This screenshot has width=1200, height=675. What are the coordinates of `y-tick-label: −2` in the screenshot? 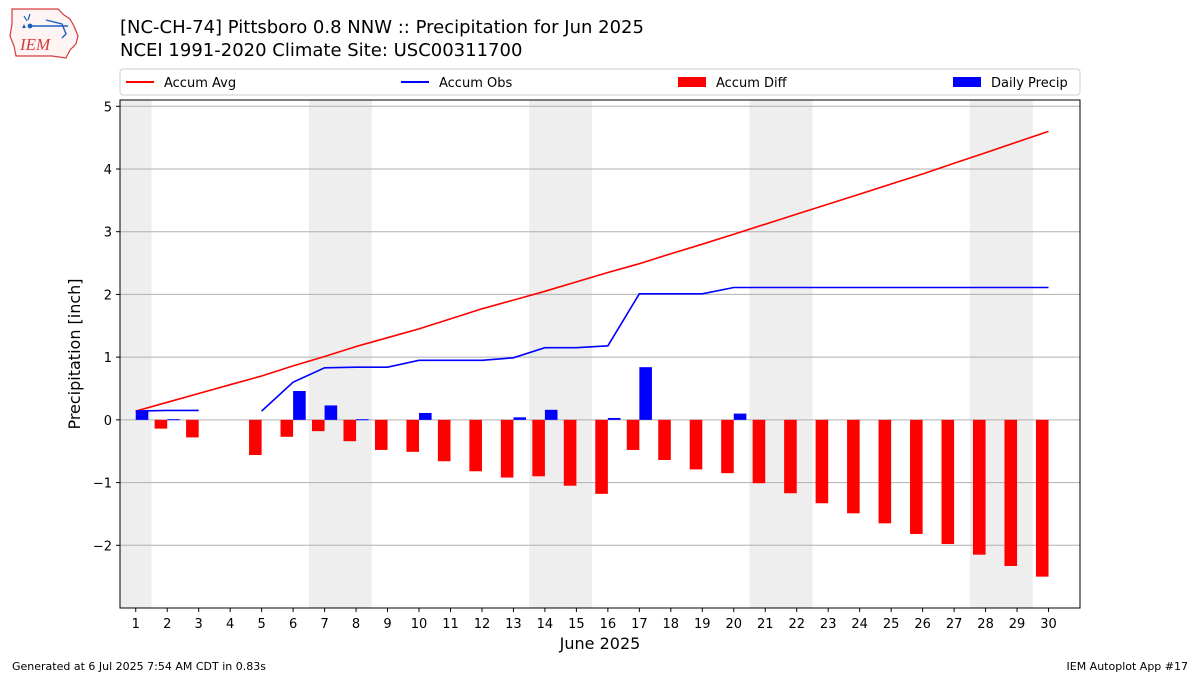 It's located at (102, 546).